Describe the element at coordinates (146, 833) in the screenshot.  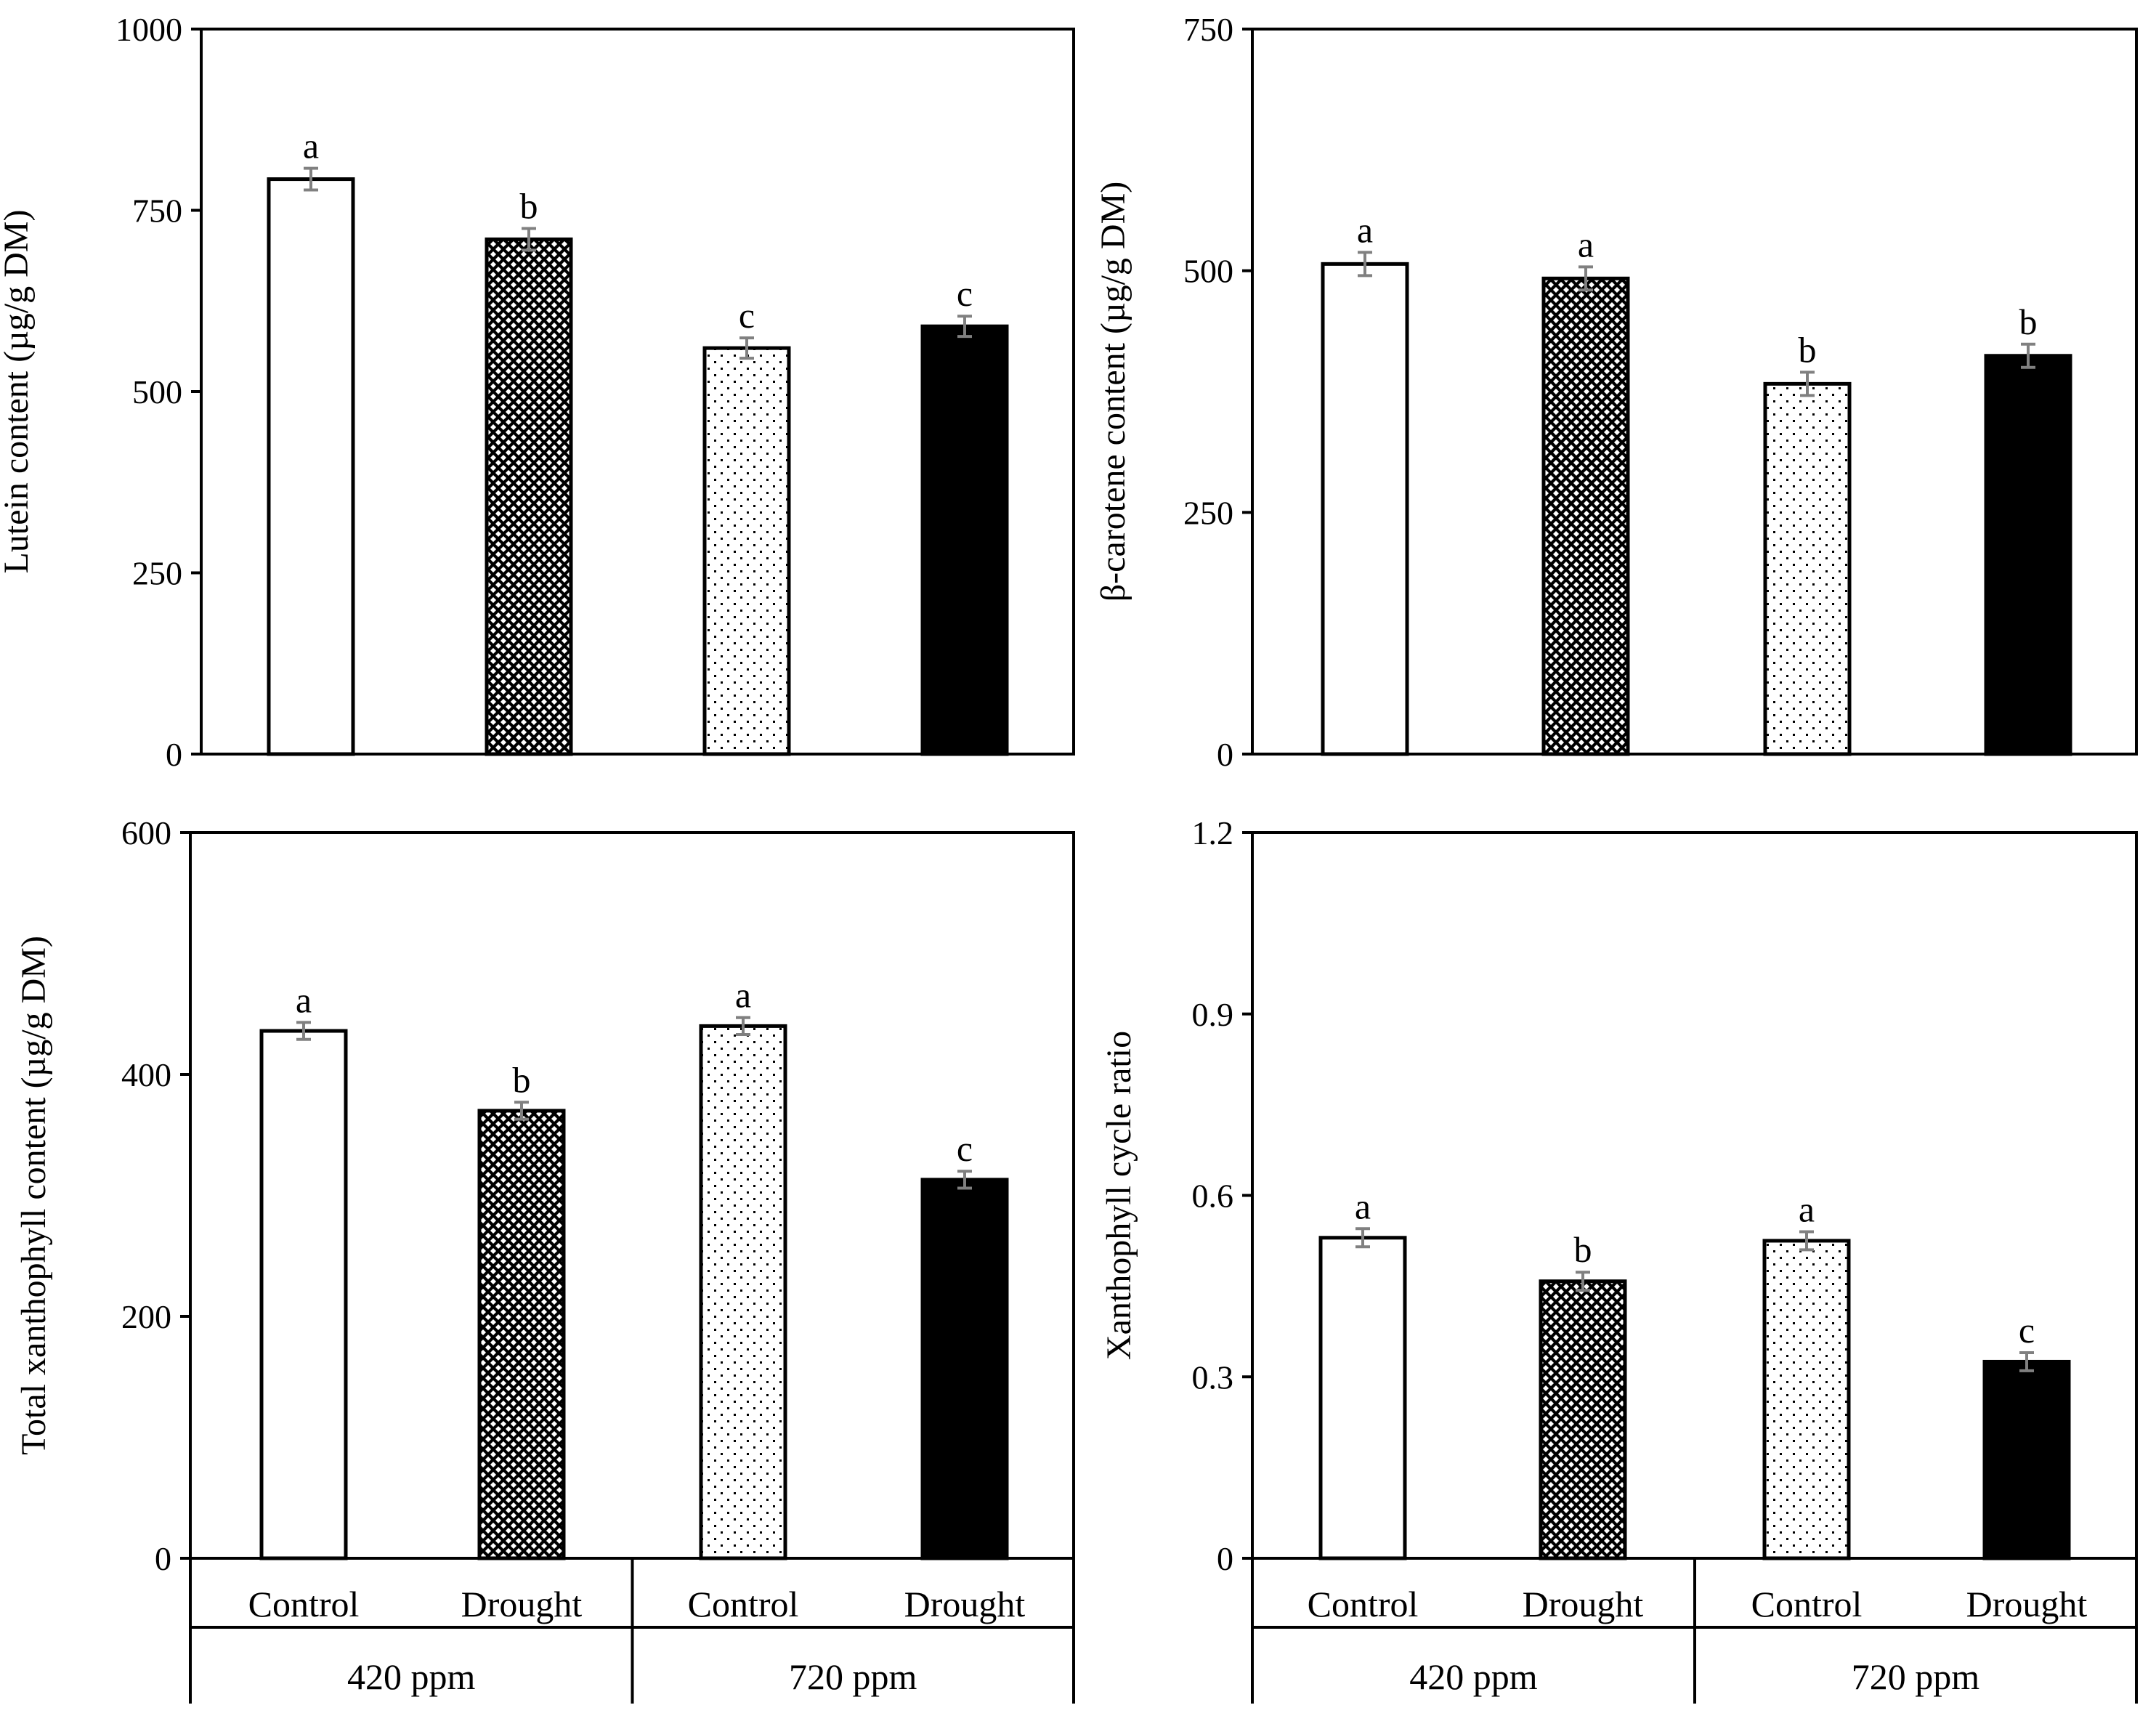
I see `y-tick-label: 600` at that location.